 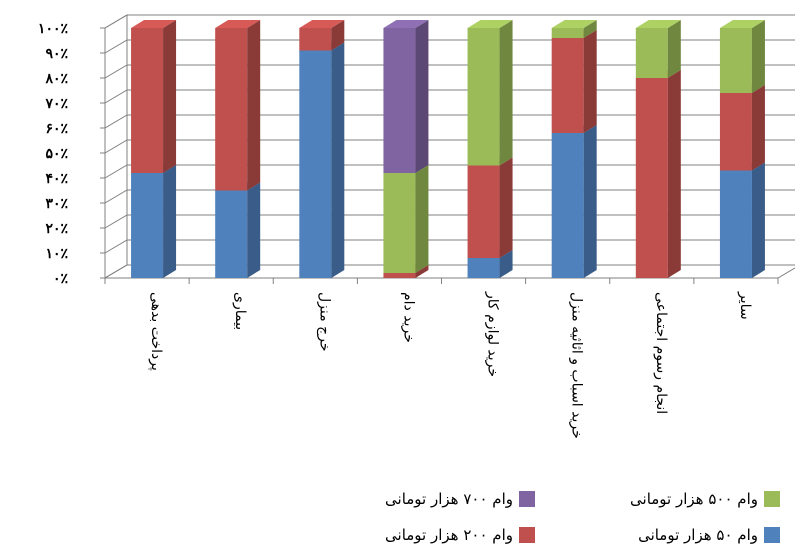 What do you see at coordinates (56, 179) in the screenshot?
I see `y-tick-label: ۴۰٪` at bounding box center [56, 179].